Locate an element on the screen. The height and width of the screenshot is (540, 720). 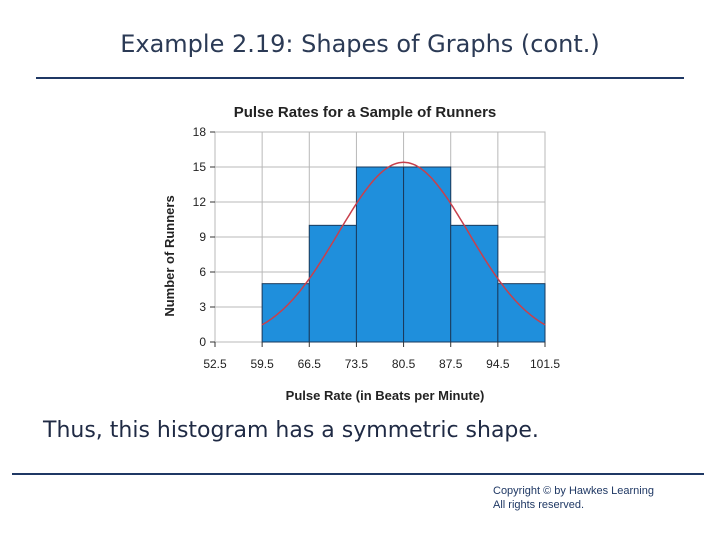
y-tick-label: 12 is located at coordinates (200, 202).